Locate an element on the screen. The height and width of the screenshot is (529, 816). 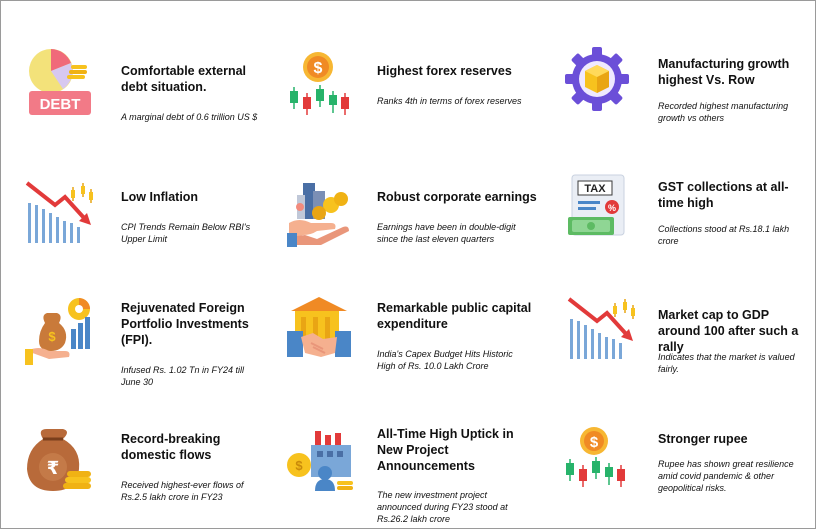
card-title: Remarkable public capital expenditure is located at coordinates (454, 316).